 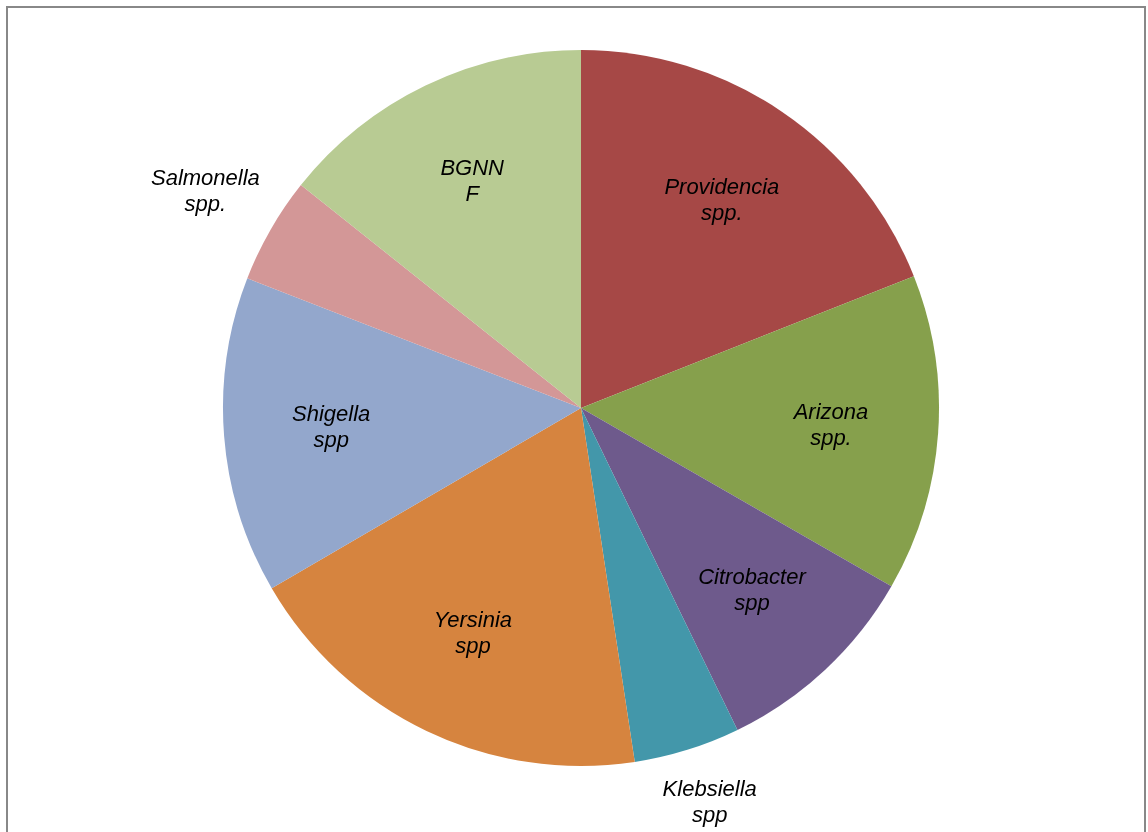 What do you see at coordinates (830, 425) in the screenshot?
I see `slice-label: Arizona spp.` at bounding box center [830, 425].